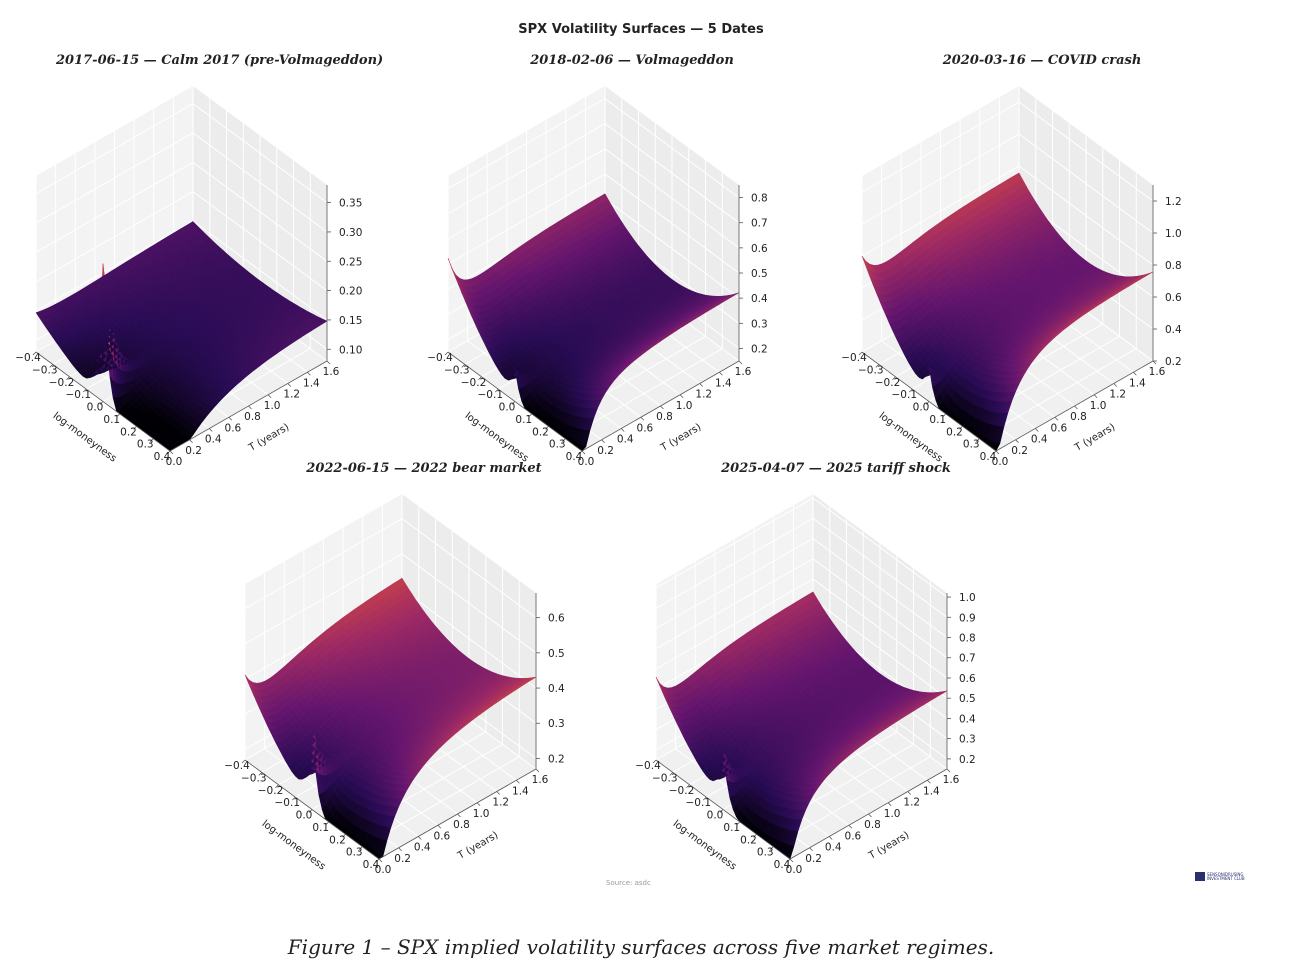 The height and width of the screenshot is (978, 1306). I want to click on z-tick-label: 0.15, so click(350, 321).